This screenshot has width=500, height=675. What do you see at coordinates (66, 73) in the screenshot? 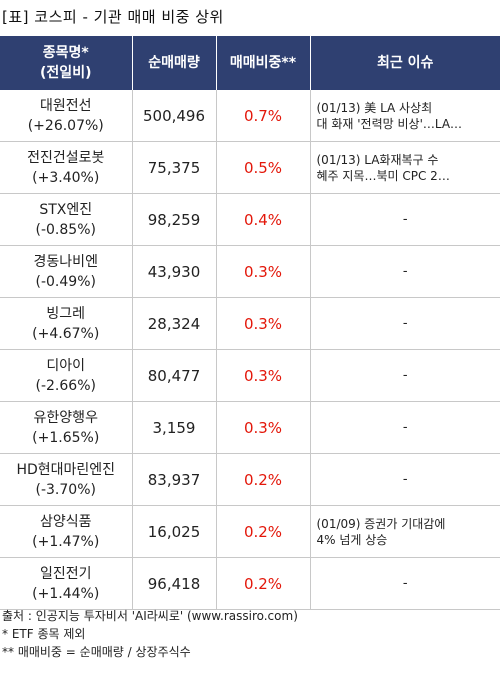
I see `header-name-line2: (전일비)` at bounding box center [66, 73].